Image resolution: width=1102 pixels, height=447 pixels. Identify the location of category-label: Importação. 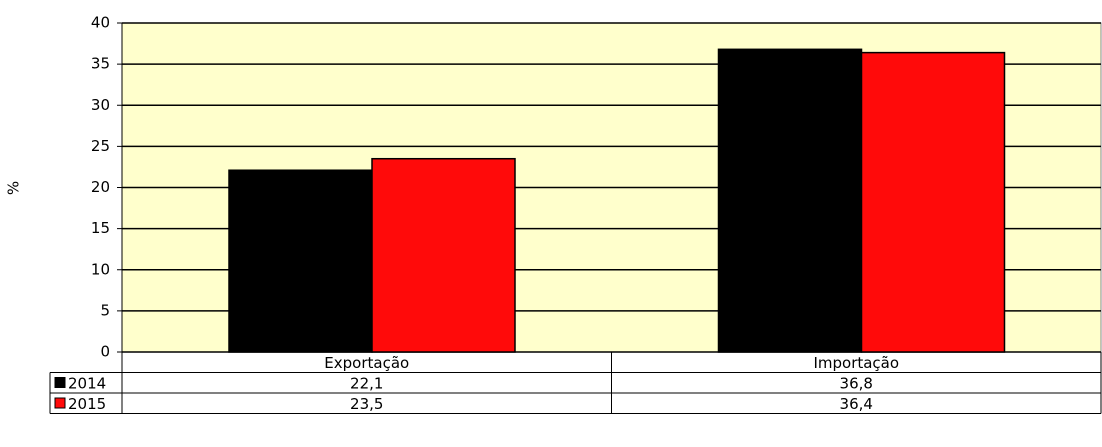
(856, 363).